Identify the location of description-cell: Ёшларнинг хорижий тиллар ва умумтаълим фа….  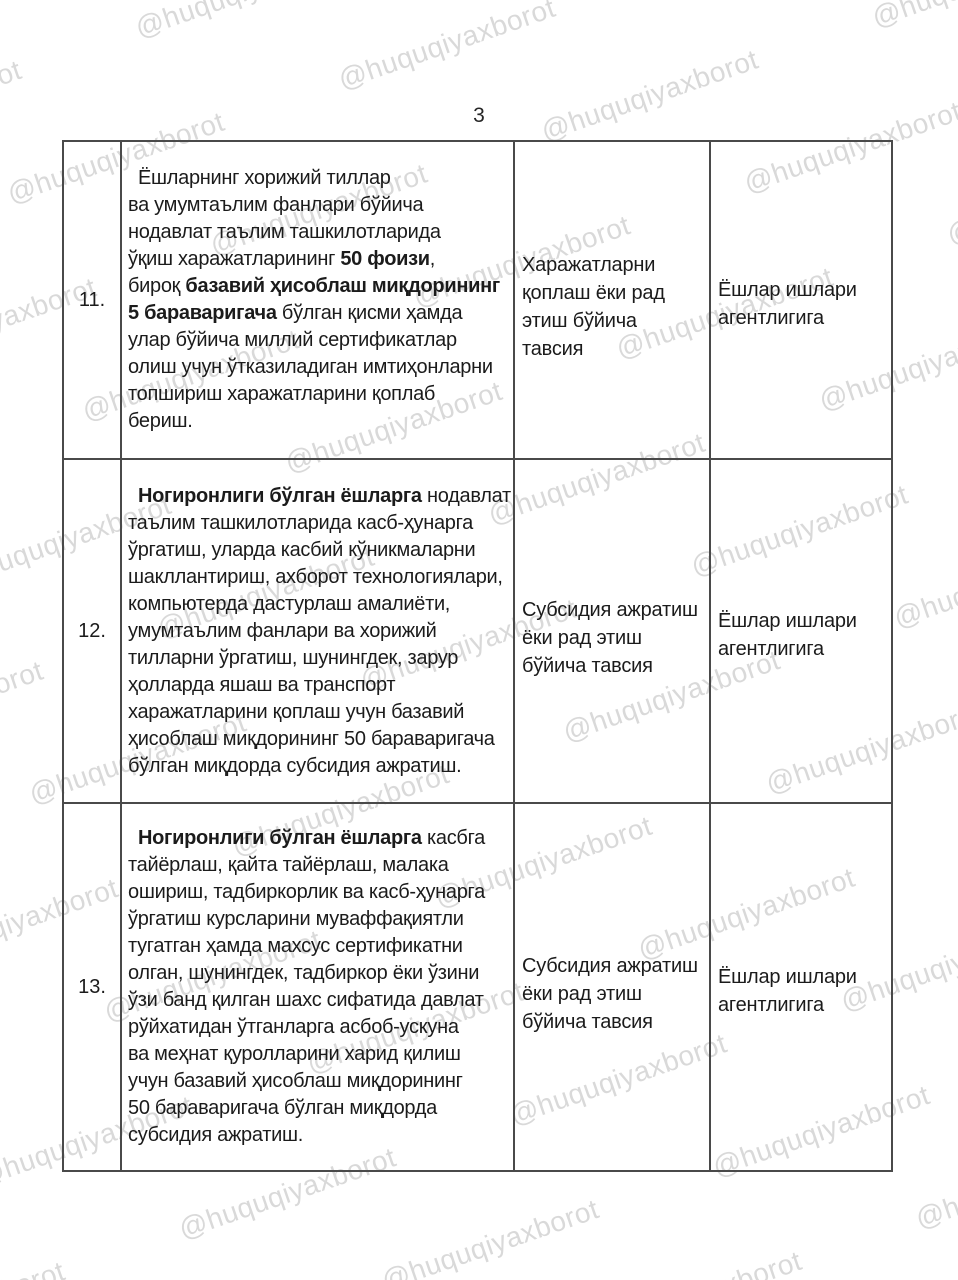
(317, 300).